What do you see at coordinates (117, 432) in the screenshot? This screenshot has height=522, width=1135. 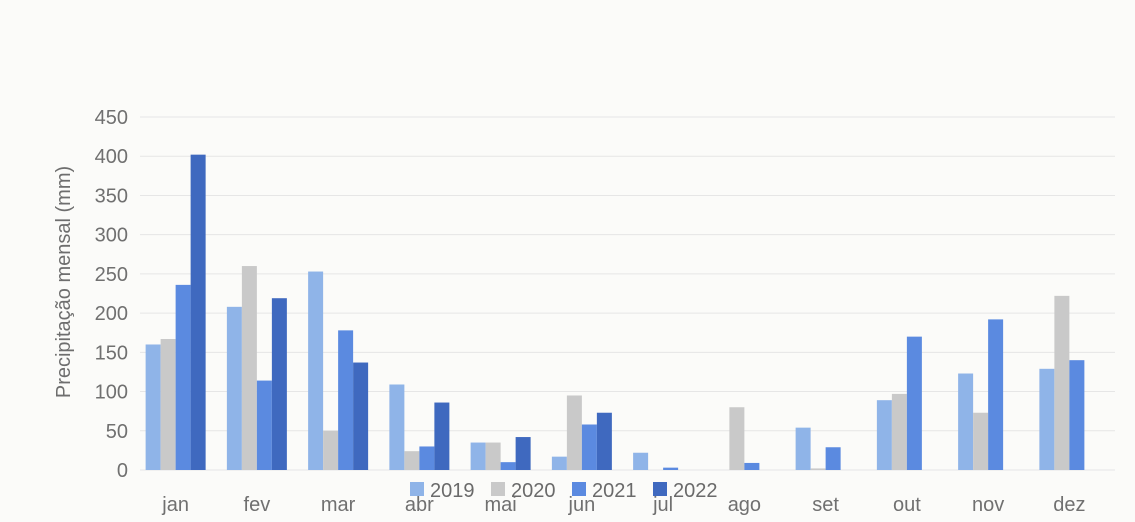 I see `y-tick-label: 50` at bounding box center [117, 432].